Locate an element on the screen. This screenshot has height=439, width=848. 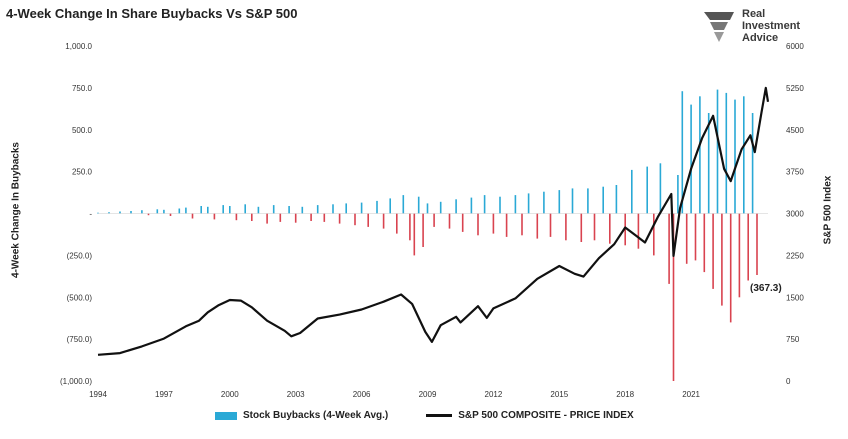
x-tick-label: 2000 is located at coordinates (230, 394).